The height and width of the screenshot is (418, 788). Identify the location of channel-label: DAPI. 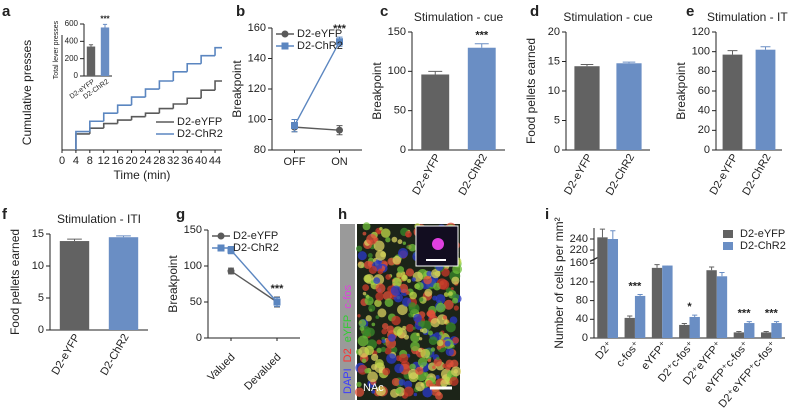
(348, 381).